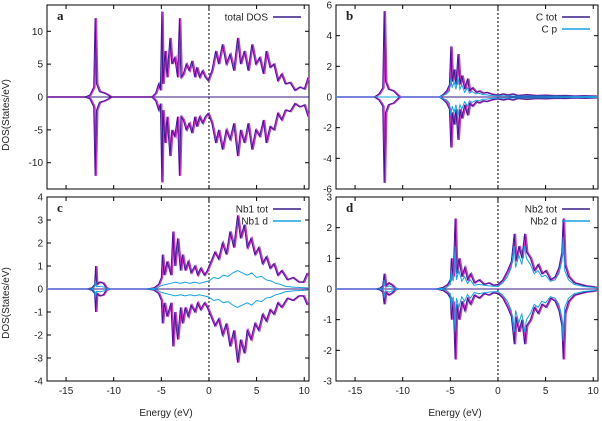 The image size is (602, 421). Describe the element at coordinates (36, 163) in the screenshot. I see `ytick-label: -10` at that location.